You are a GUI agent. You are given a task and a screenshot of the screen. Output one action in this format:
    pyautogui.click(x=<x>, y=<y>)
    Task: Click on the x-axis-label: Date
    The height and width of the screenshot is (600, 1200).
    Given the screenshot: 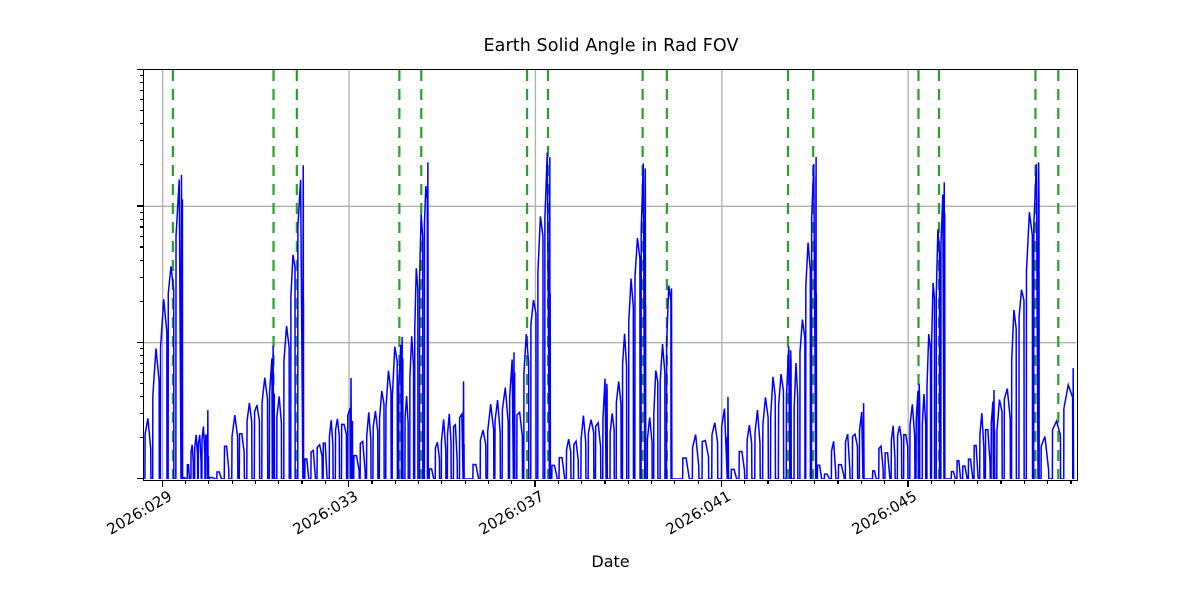 What is the action you would take?
    pyautogui.click(x=610, y=561)
    